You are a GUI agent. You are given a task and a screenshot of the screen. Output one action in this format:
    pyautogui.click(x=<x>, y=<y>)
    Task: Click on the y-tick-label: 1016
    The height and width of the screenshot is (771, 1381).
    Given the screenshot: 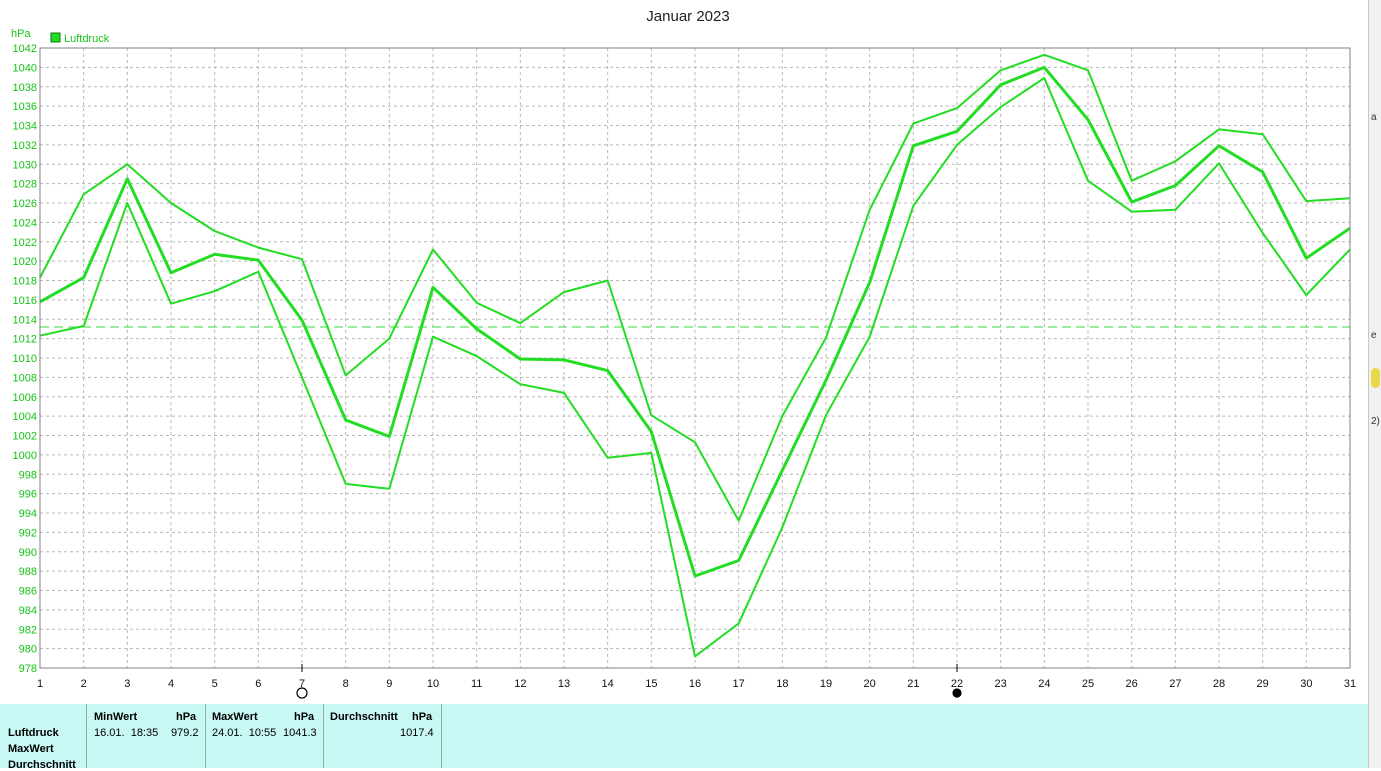 What is the action you would take?
    pyautogui.click(x=25, y=301)
    